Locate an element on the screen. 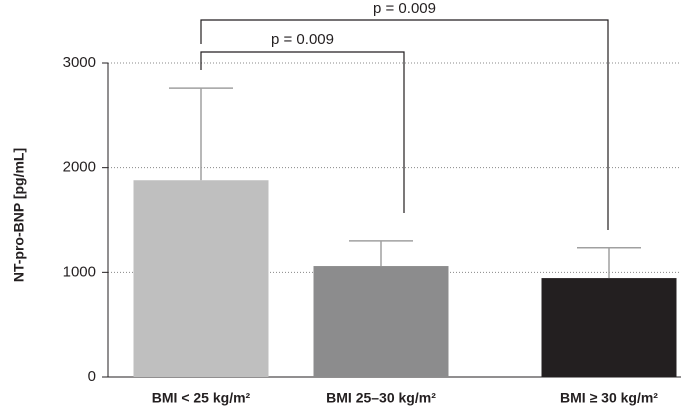 Image resolution: width=681 pixels, height=412 pixels. y-tick-label: 0 is located at coordinates (92, 376).